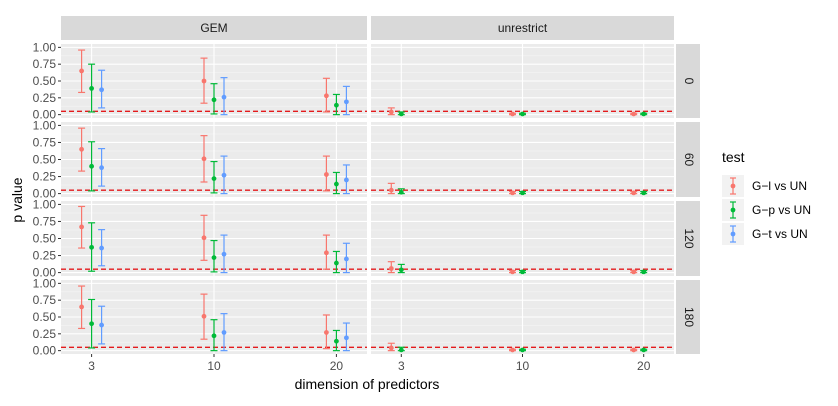  I want to click on x-tick-label: 3, so click(401, 366).